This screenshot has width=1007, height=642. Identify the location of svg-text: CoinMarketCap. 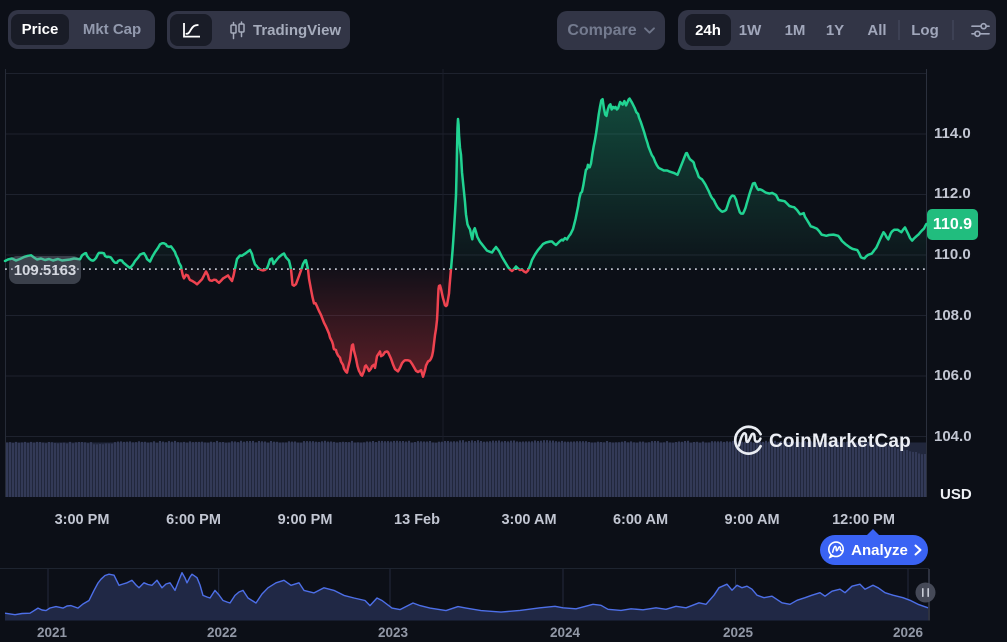
(840, 441).